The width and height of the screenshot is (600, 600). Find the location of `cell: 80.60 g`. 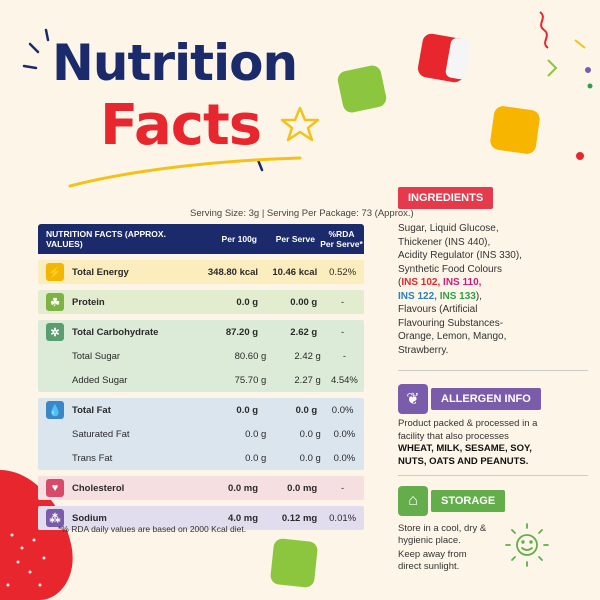

cell: 80.60 g is located at coordinates (250, 356).